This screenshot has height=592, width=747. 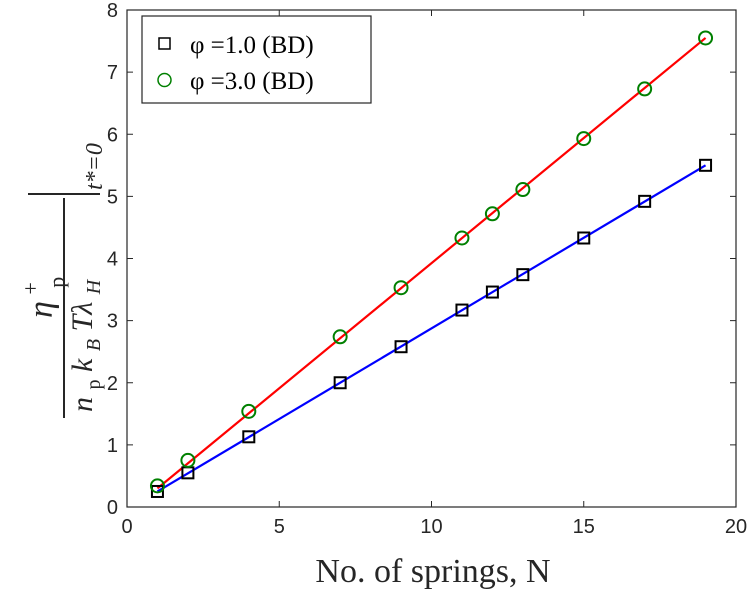 I want to click on ylabel-denominator-sub: p, so click(x=94, y=385).